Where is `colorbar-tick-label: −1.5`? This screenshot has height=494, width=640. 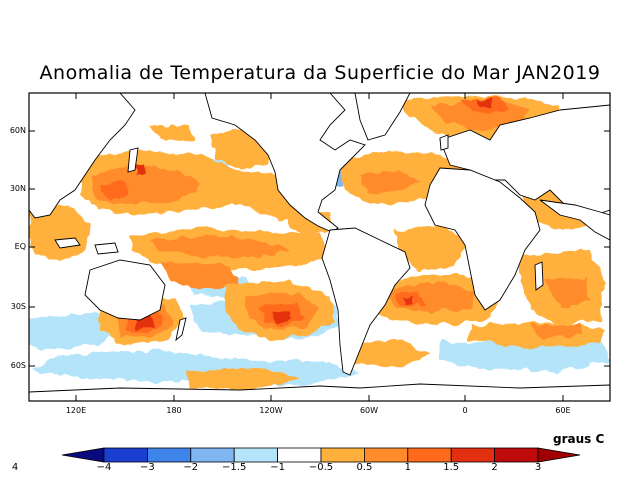
colorbar-tick-label: −1.5 is located at coordinates (234, 467).